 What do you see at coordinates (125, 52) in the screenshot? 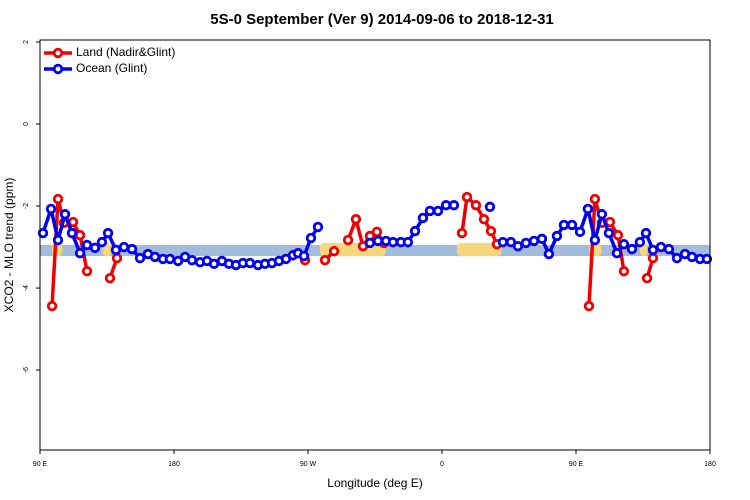
I see `legend-label: Land (Nadir&Glint)` at bounding box center [125, 52].